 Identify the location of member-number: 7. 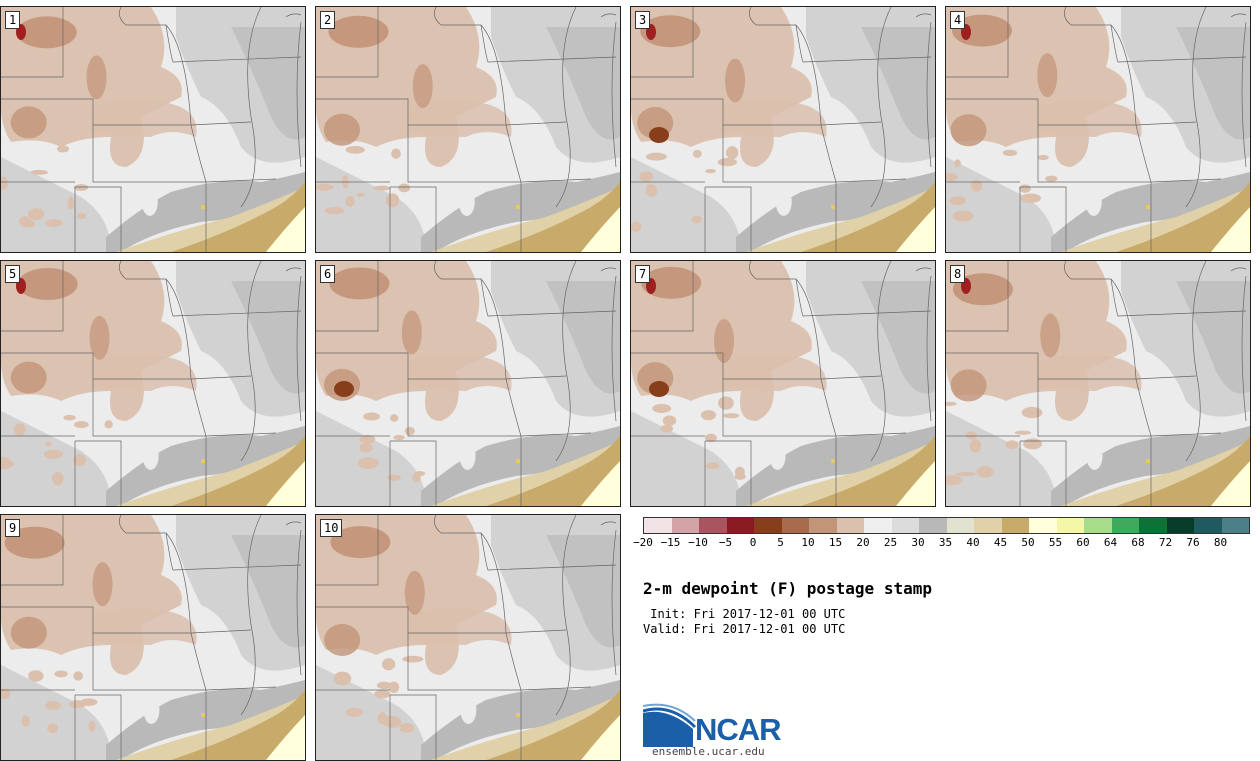
(643, 274).